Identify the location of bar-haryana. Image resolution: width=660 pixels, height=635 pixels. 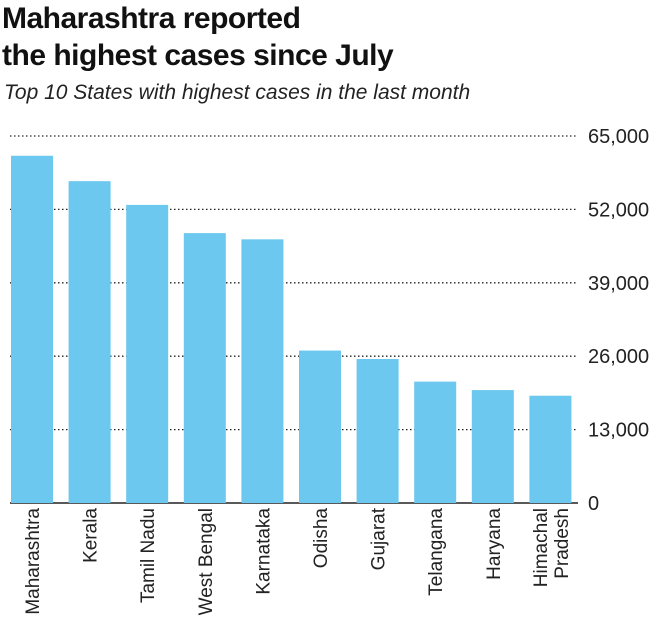
(492, 446).